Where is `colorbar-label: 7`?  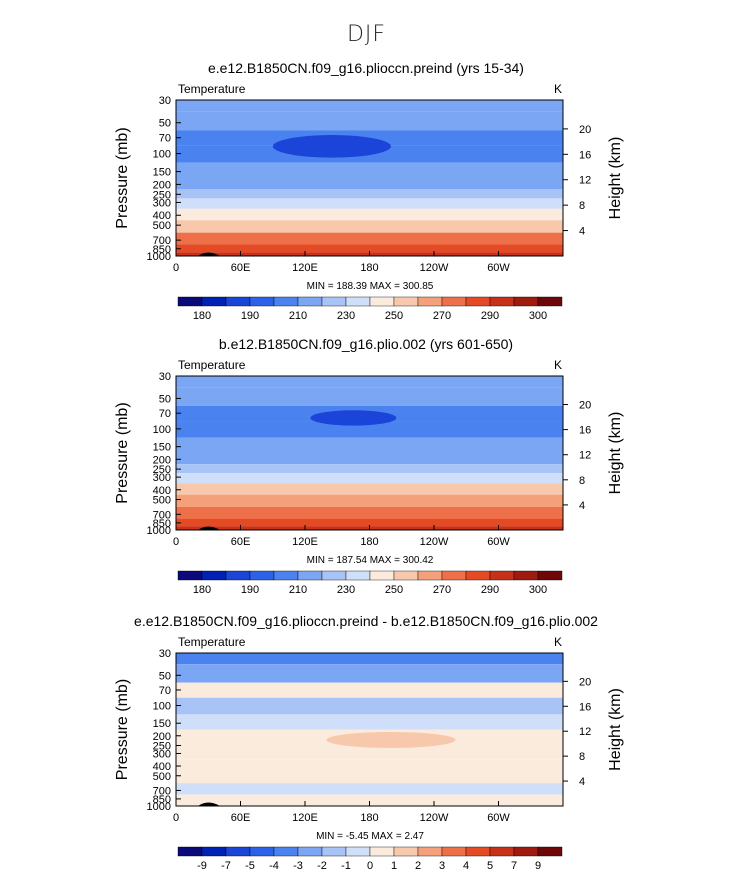
colorbar-label: 7 is located at coordinates (514, 866).